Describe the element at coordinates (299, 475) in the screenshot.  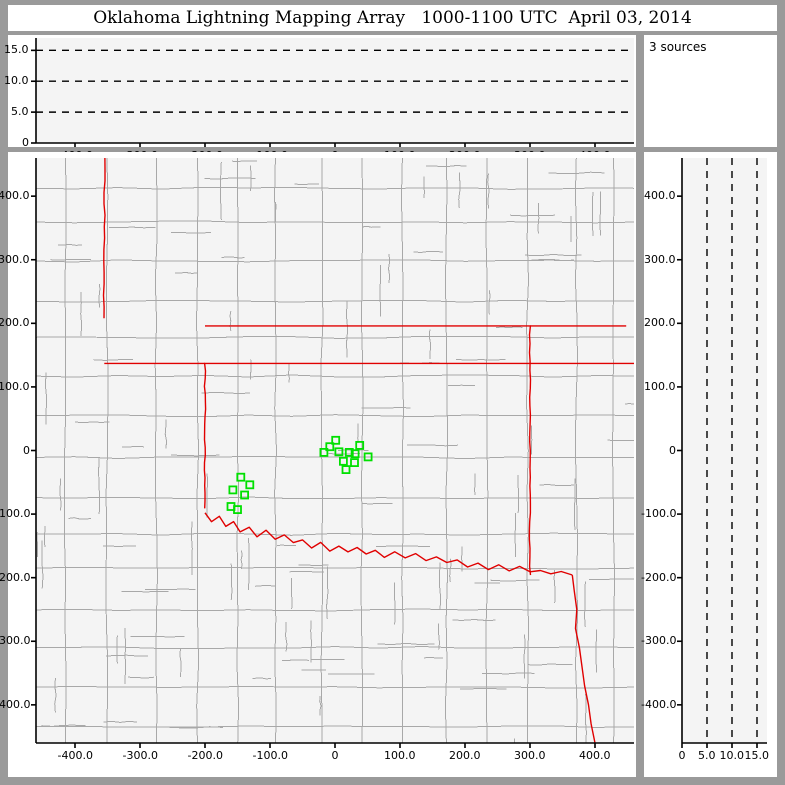
I see `lightning-source-markers` at that location.